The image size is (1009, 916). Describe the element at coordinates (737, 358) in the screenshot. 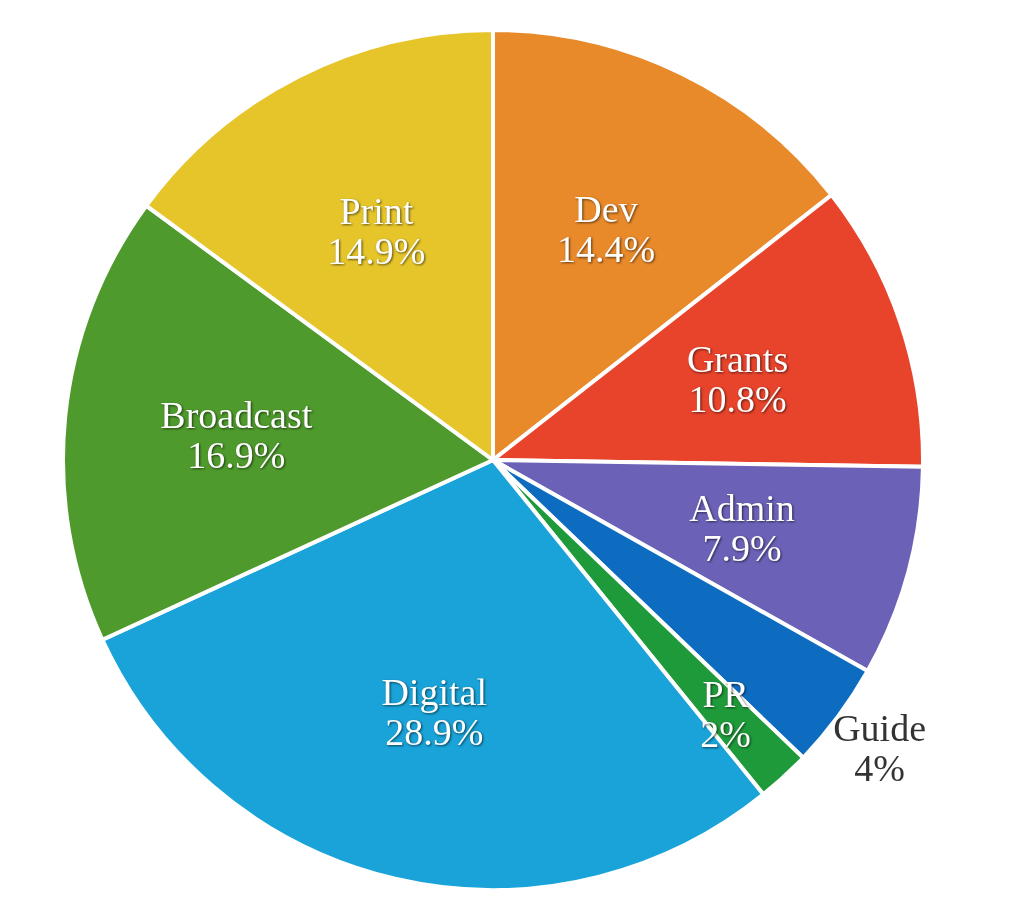

I see `slice-label: Grants` at that location.